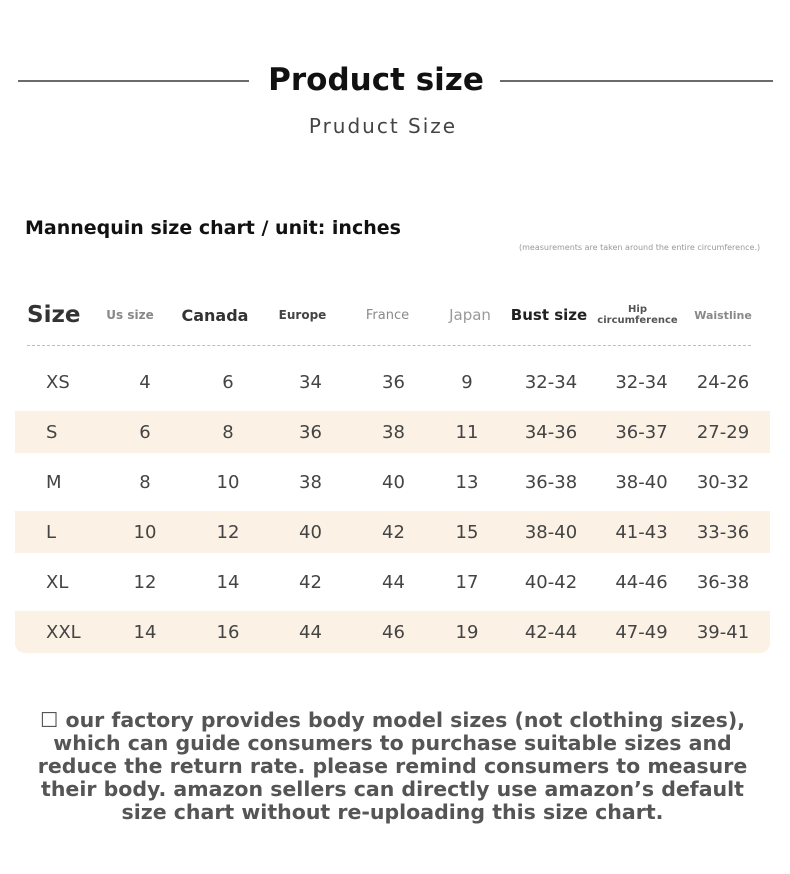 This screenshot has height=874, width=790. I want to click on table-cell: M, so click(54, 482).